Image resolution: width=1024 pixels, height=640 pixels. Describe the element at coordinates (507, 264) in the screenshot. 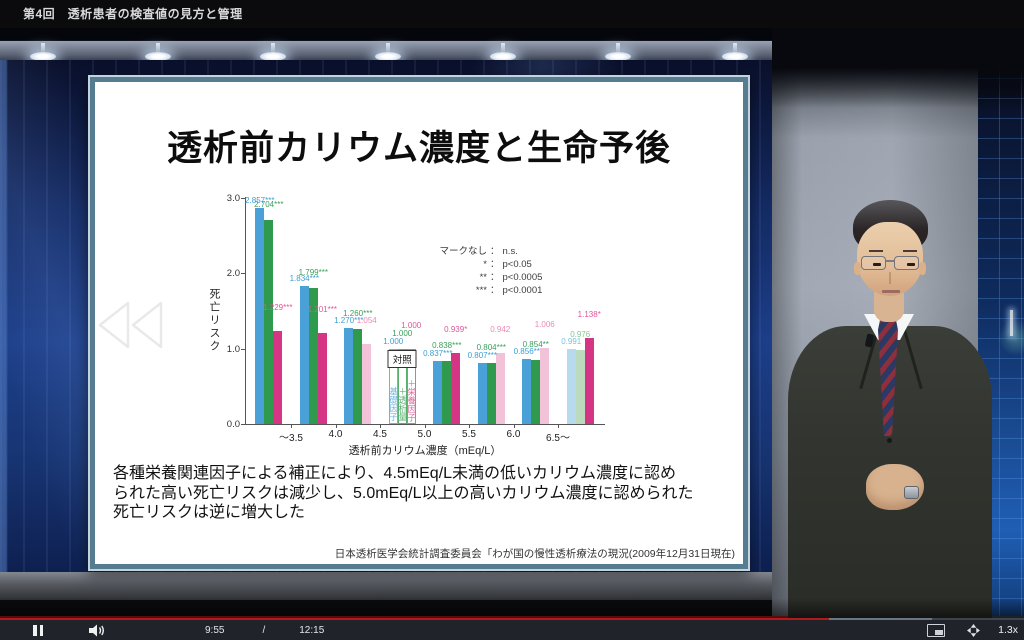

I see `legend-row: *： p<0.05` at that location.